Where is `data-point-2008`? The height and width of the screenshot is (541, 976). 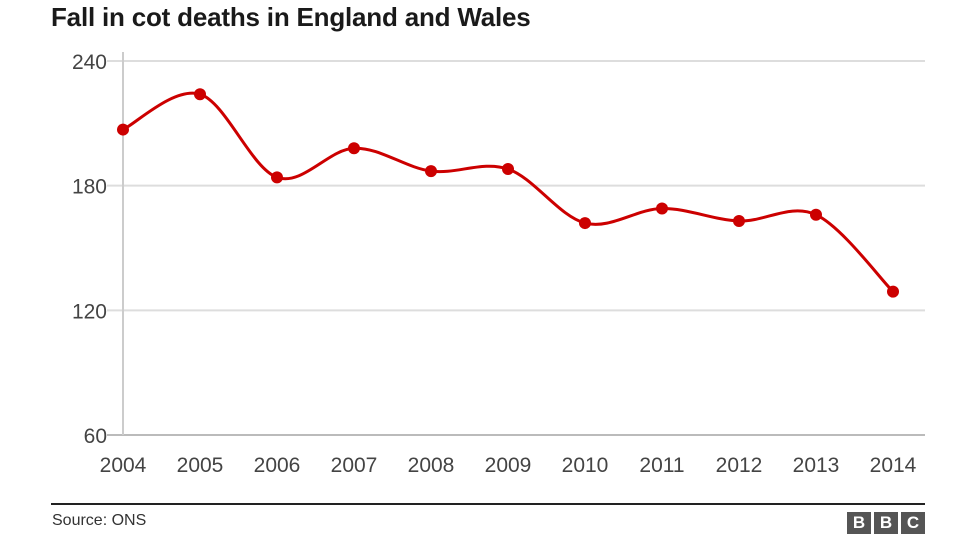
data-point-2008 is located at coordinates (431, 171).